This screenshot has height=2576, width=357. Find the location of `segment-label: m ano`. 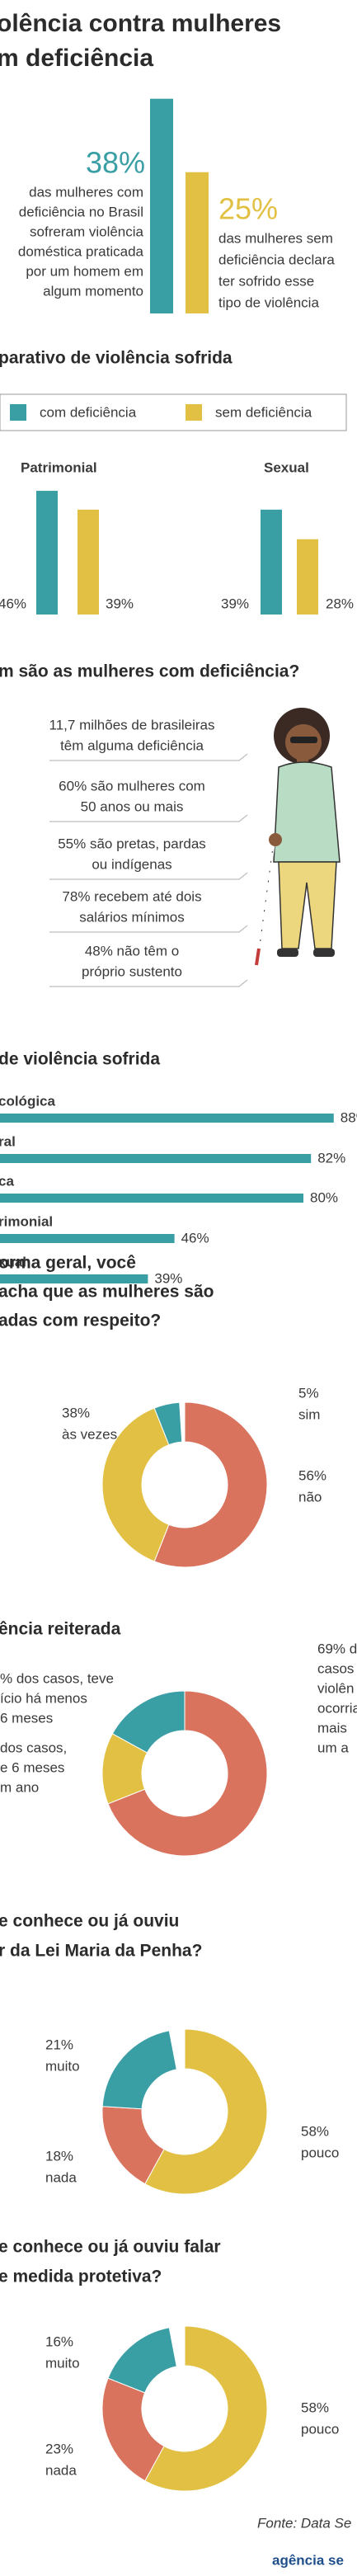

segment-label: m ano is located at coordinates (19, 1787).